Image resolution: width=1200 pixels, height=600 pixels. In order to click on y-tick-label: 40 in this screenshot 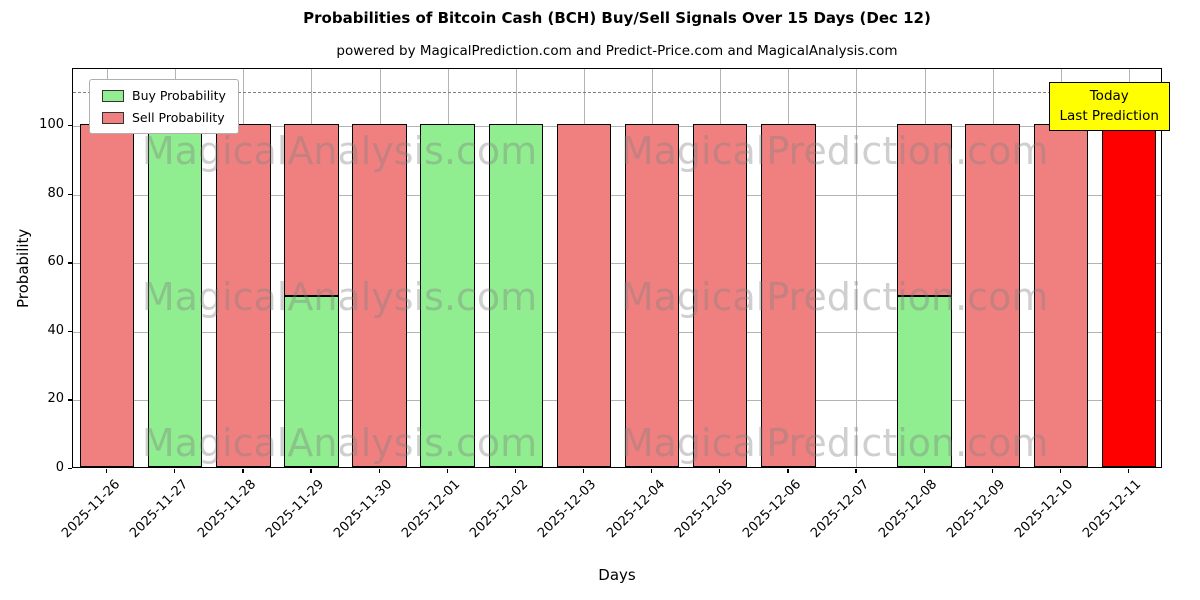, I will do `click(55, 330)`.